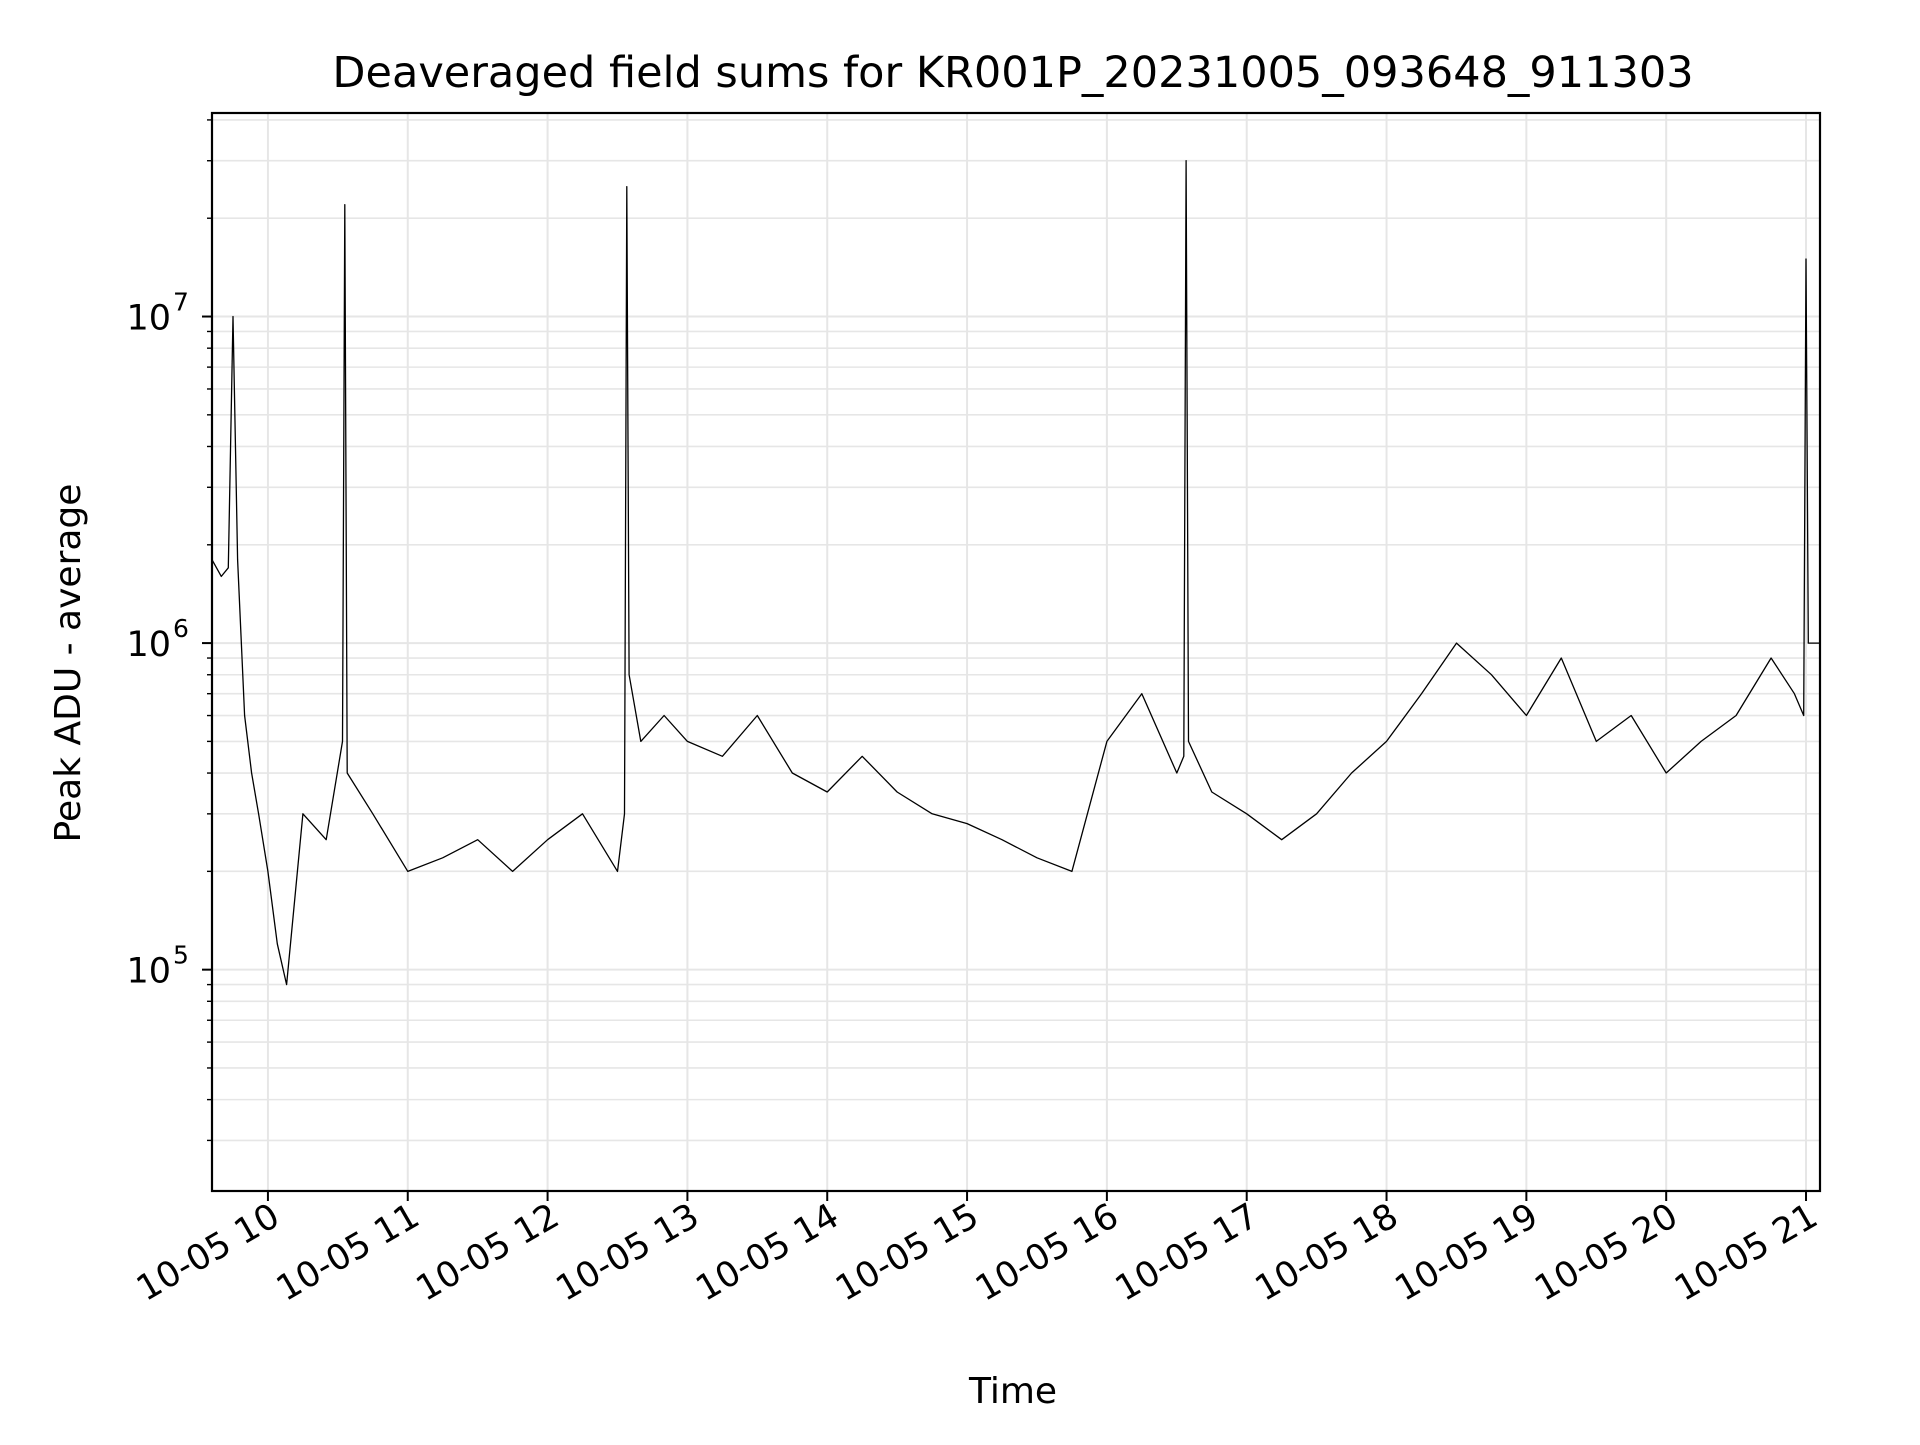 The width and height of the screenshot is (1920, 1445). I want to click on y-tick-label: 10 6, so click(157, 639).